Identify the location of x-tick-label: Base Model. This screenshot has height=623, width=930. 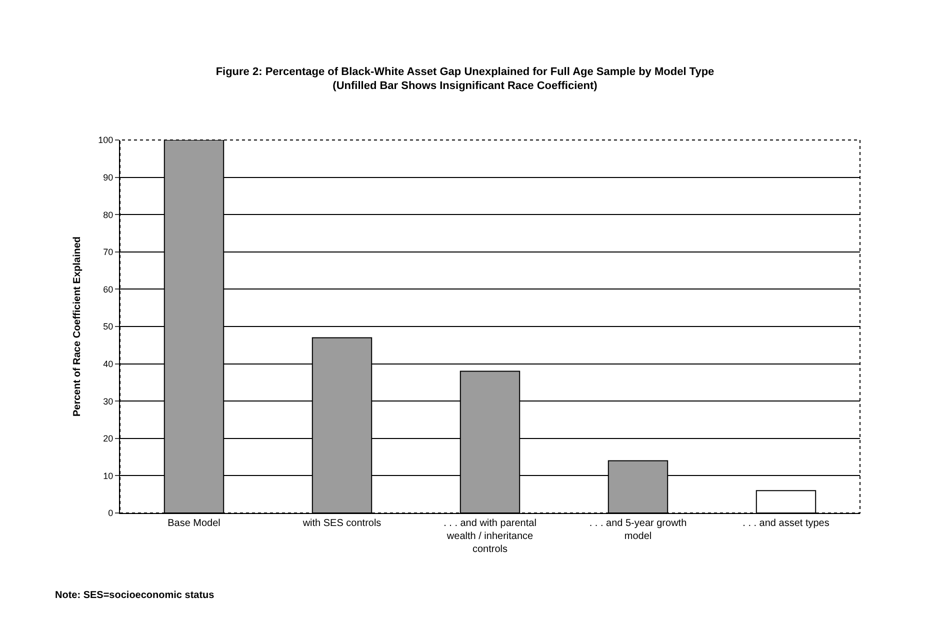
(194, 523).